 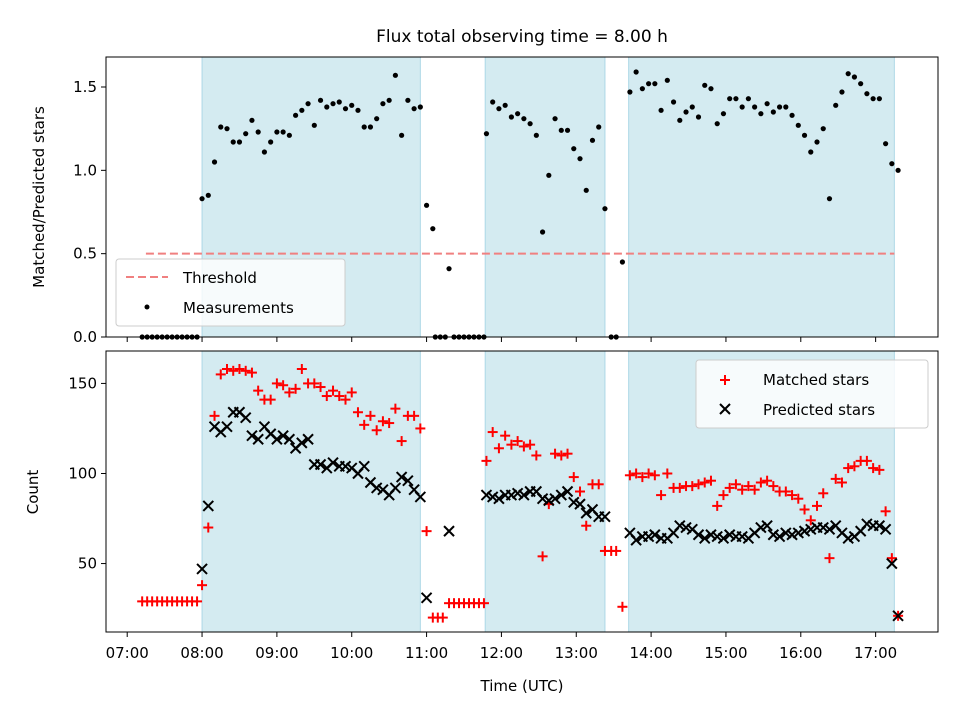 I want to click on legend-matched-label: Matched stars, so click(x=816, y=380).